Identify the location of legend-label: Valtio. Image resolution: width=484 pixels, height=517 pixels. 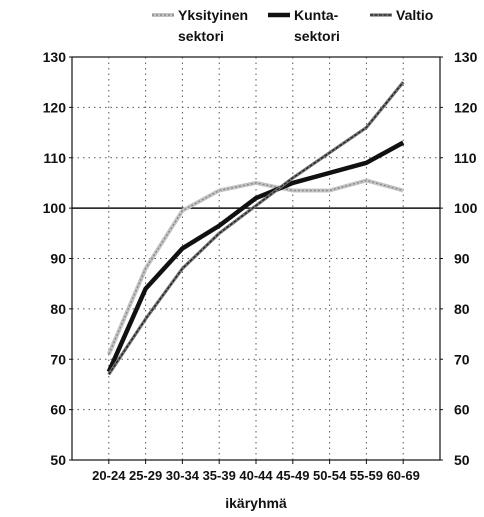
(414, 15).